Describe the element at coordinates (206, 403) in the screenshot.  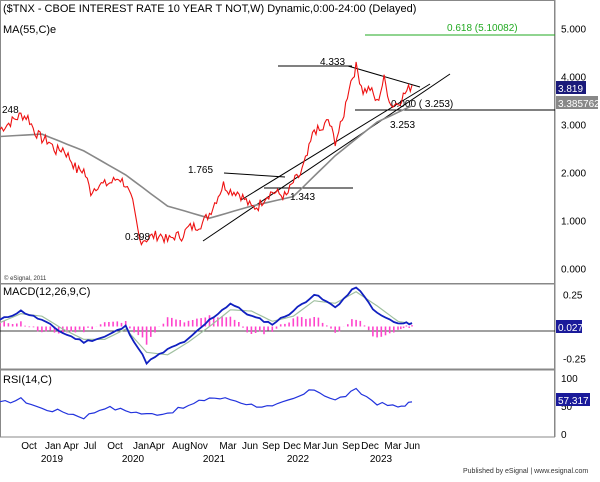
I see `rsi-line` at that location.